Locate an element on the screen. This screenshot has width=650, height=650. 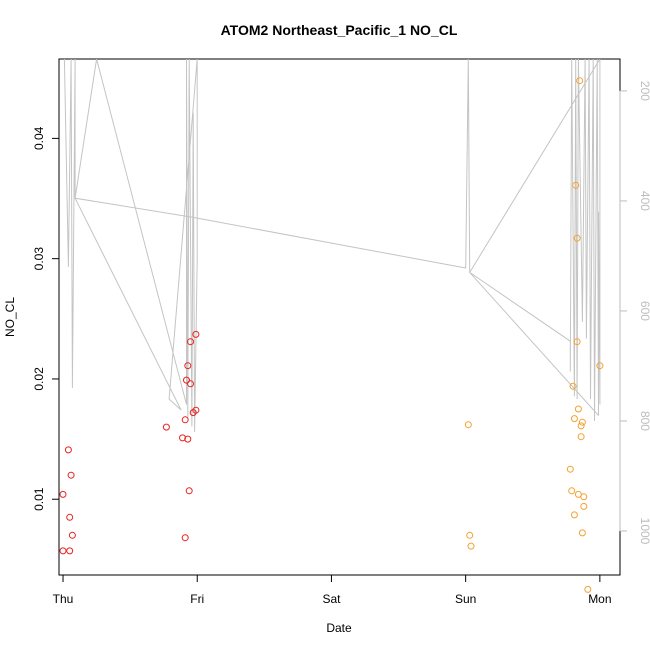
x-tick-label: Sun is located at coordinates (465, 599).